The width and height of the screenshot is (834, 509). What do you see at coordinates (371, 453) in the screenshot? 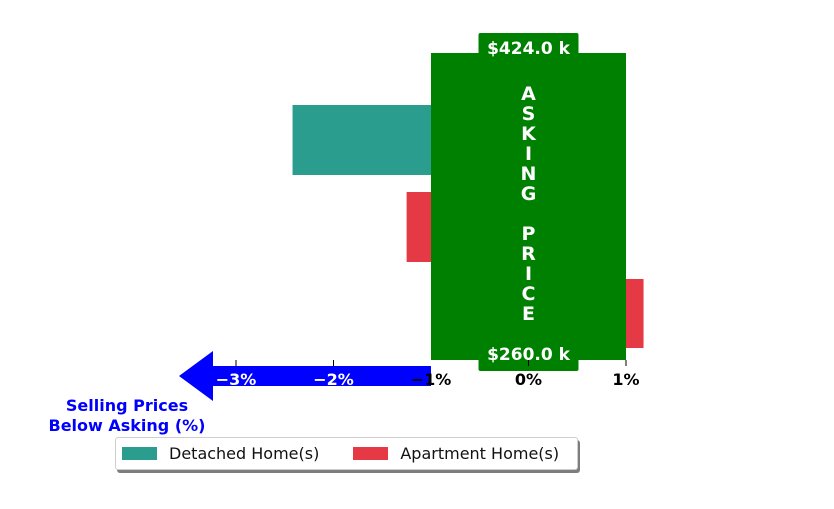
I see `legend-swatch-apartment` at bounding box center [371, 453].